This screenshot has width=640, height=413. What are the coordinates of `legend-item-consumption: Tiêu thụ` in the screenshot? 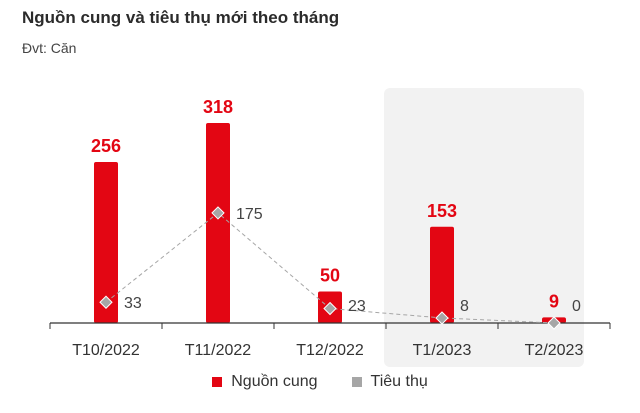 It's located at (389, 382).